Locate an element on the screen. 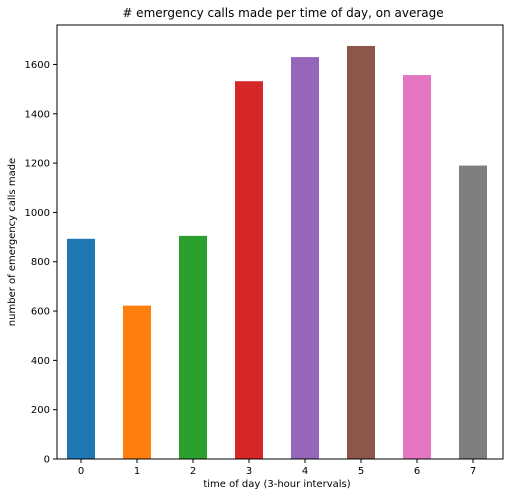 Image resolution: width=510 pixels, height=496 pixels. x-tick-label: 1 is located at coordinates (137, 471).